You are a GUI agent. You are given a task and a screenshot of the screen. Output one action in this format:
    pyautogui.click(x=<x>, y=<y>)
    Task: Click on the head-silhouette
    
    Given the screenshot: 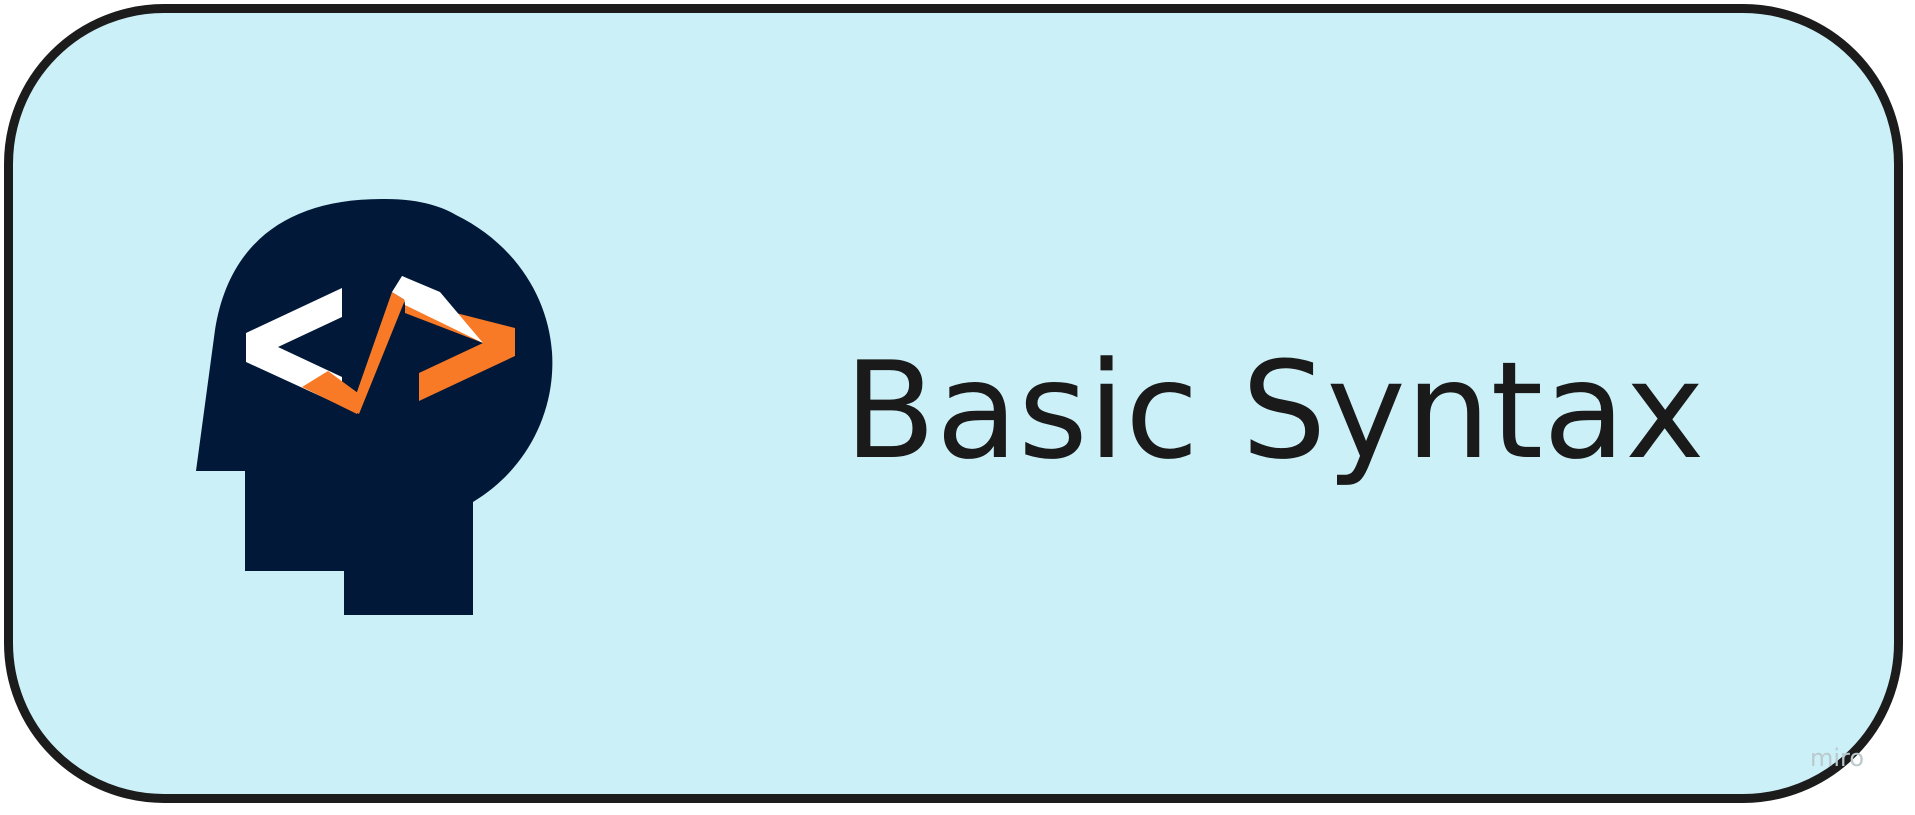 What is the action you would take?
    pyautogui.click(x=374, y=406)
    